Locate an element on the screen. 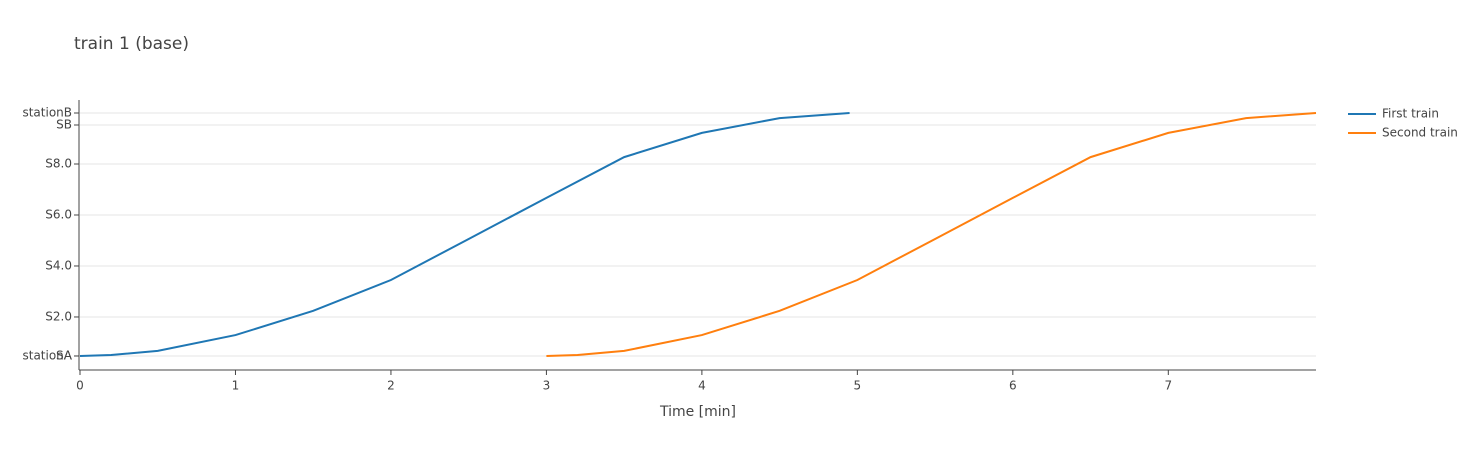 The height and width of the screenshot is (450, 1475). x-tick-label: 6 is located at coordinates (1013, 386).